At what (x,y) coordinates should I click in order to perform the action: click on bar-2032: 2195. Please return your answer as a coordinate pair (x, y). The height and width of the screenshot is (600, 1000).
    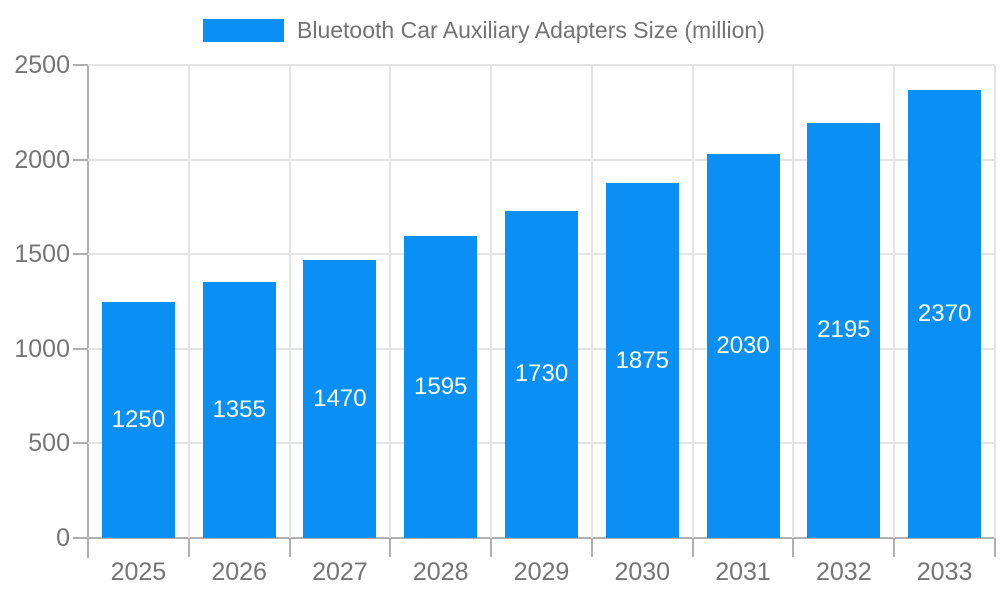
    Looking at the image, I should click on (844, 330).